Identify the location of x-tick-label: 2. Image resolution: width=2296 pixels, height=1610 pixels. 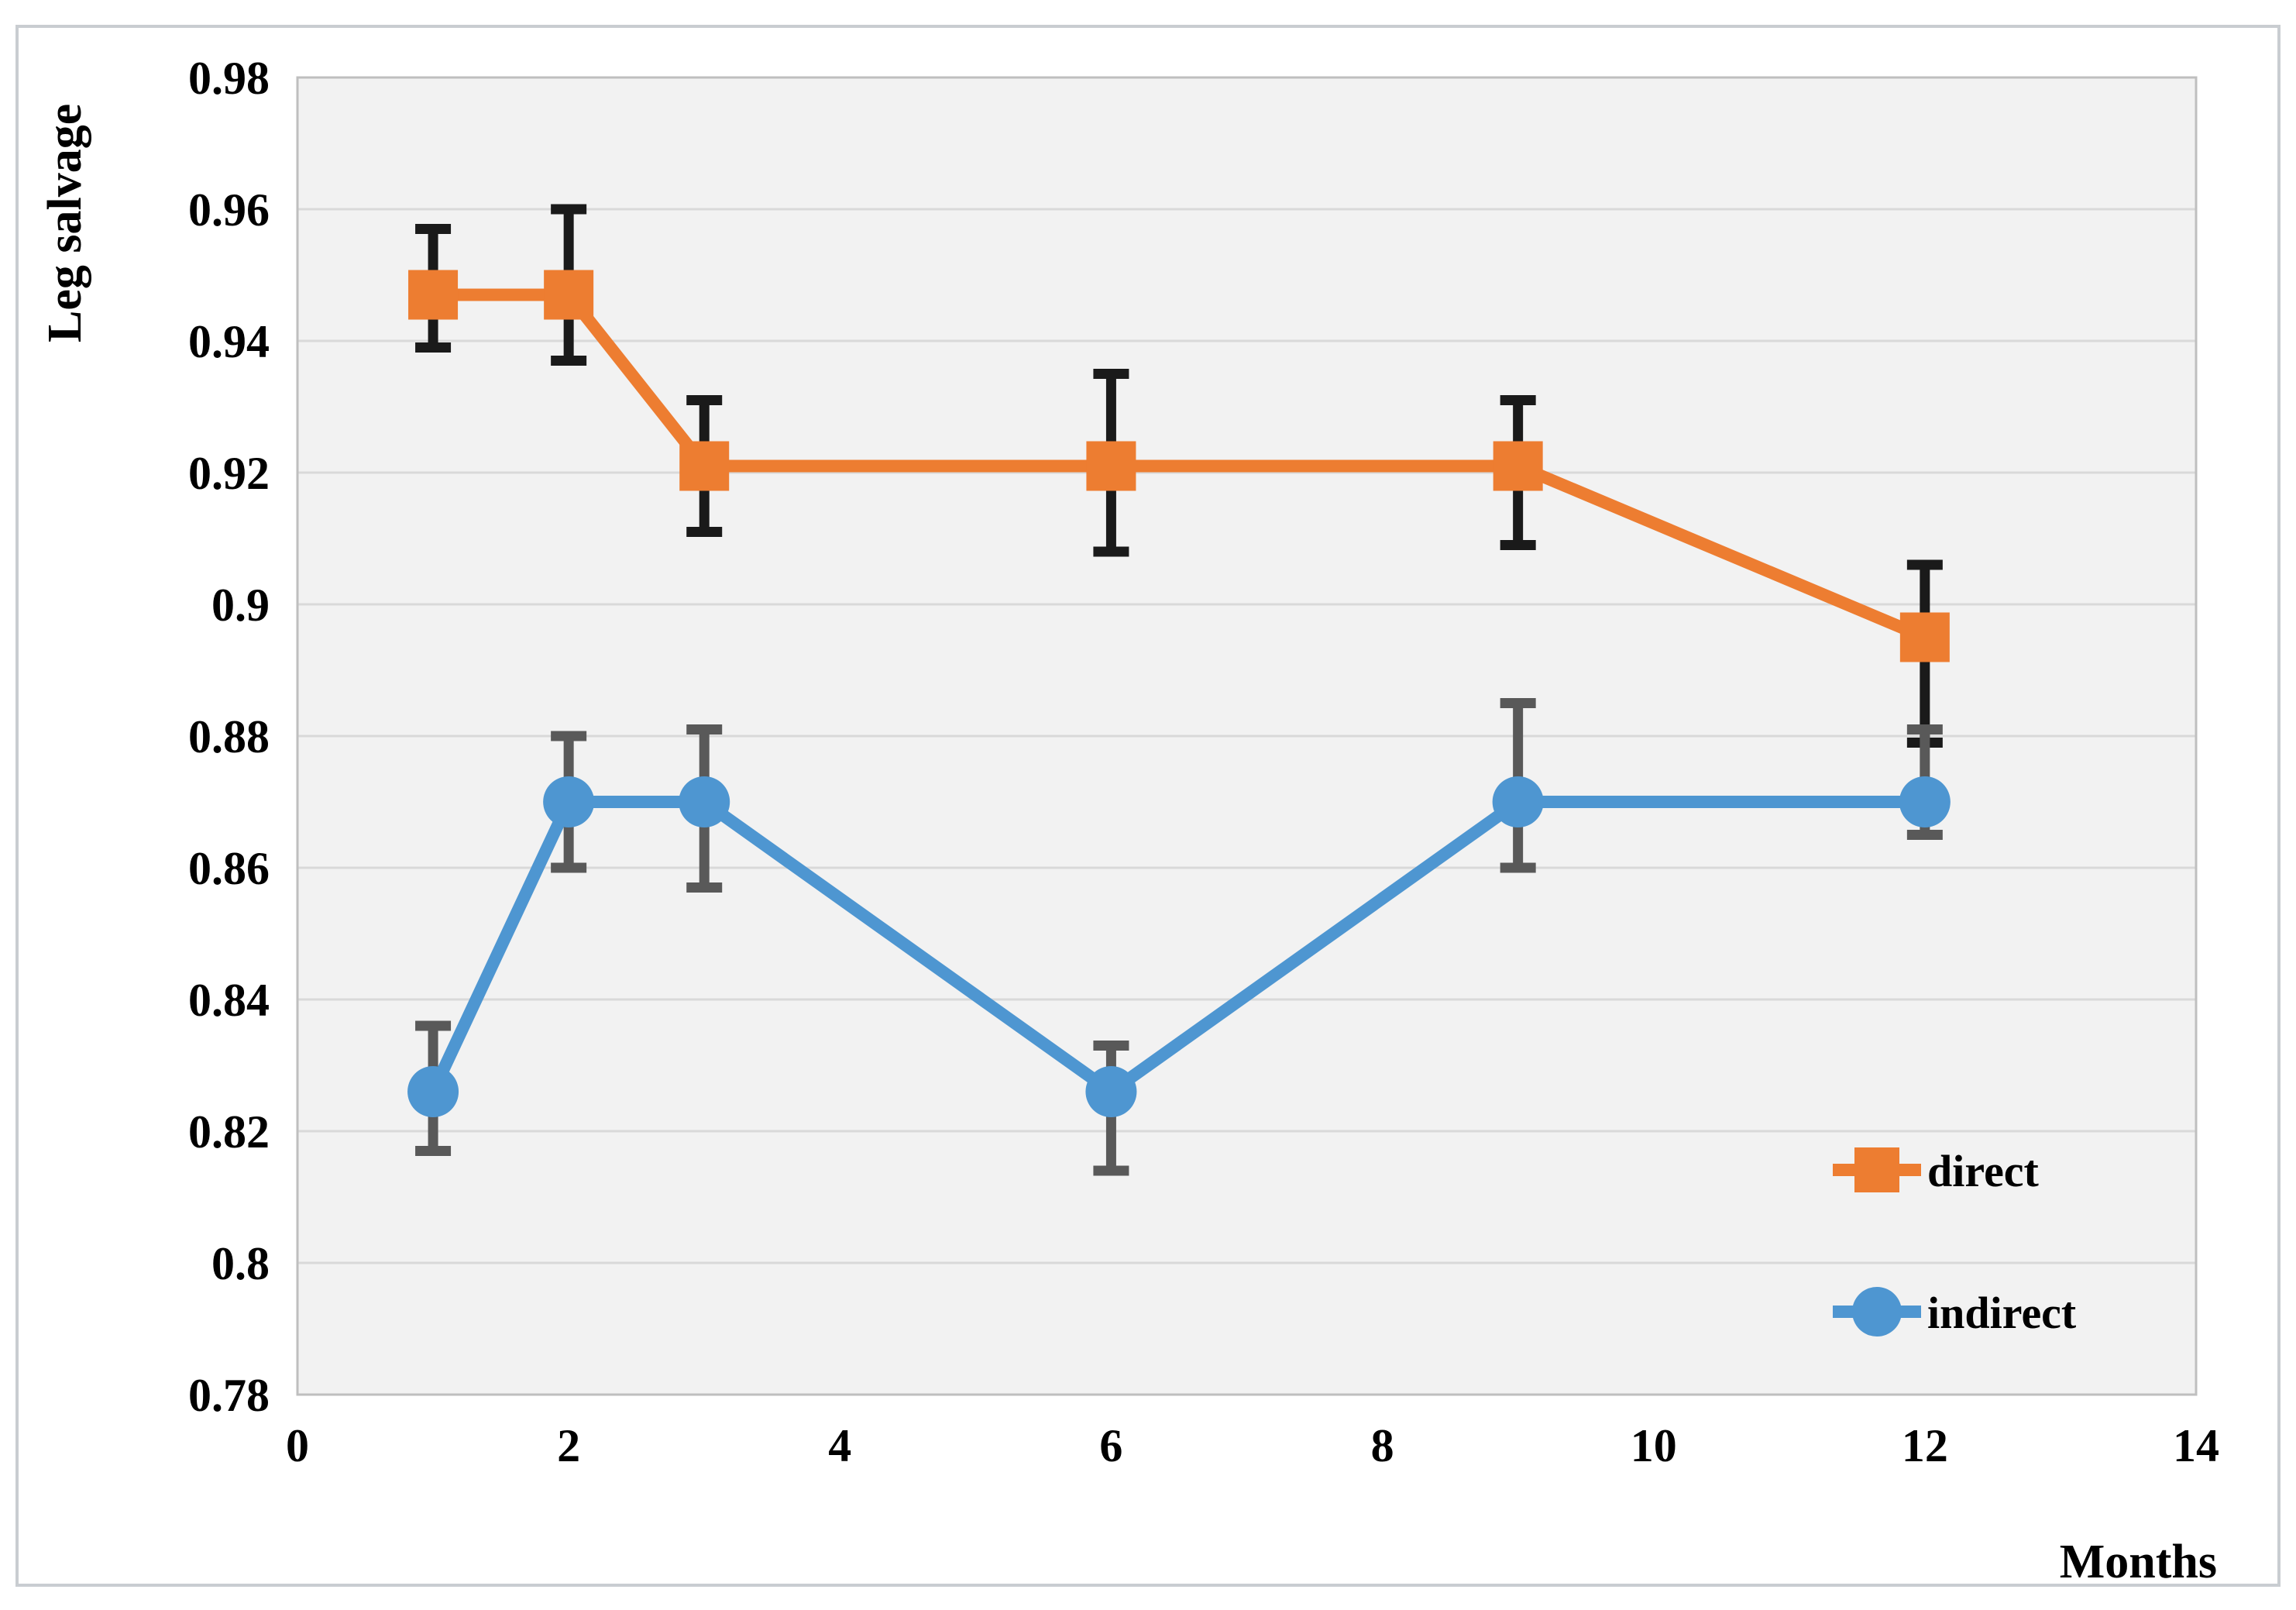
(568, 1445).